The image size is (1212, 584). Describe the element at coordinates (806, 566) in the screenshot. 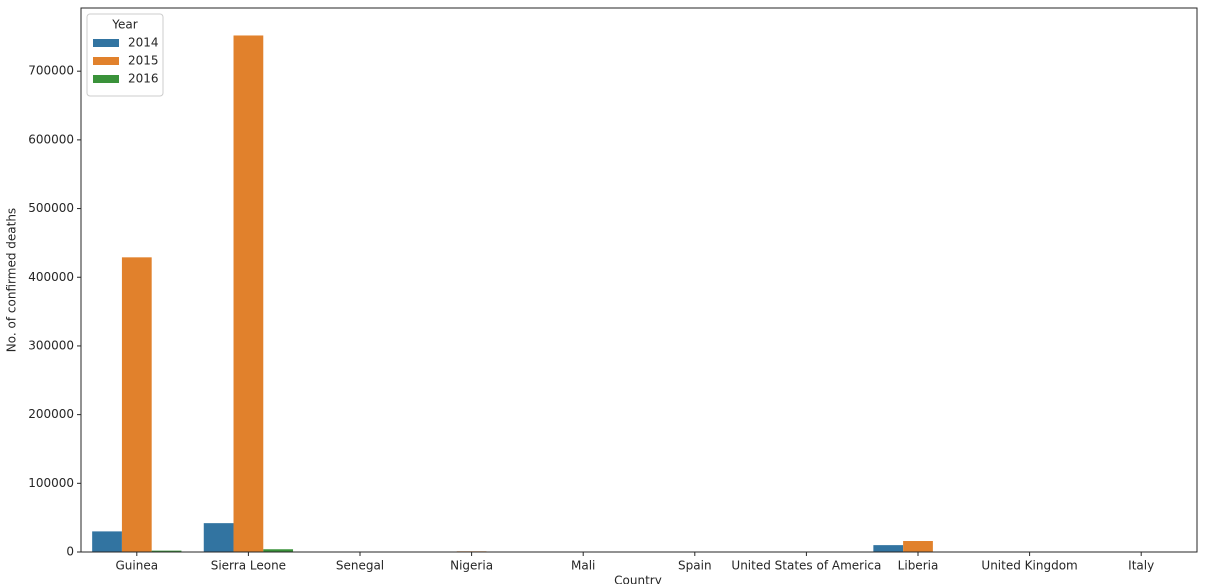

I see `x-tick-label: United States of America` at that location.